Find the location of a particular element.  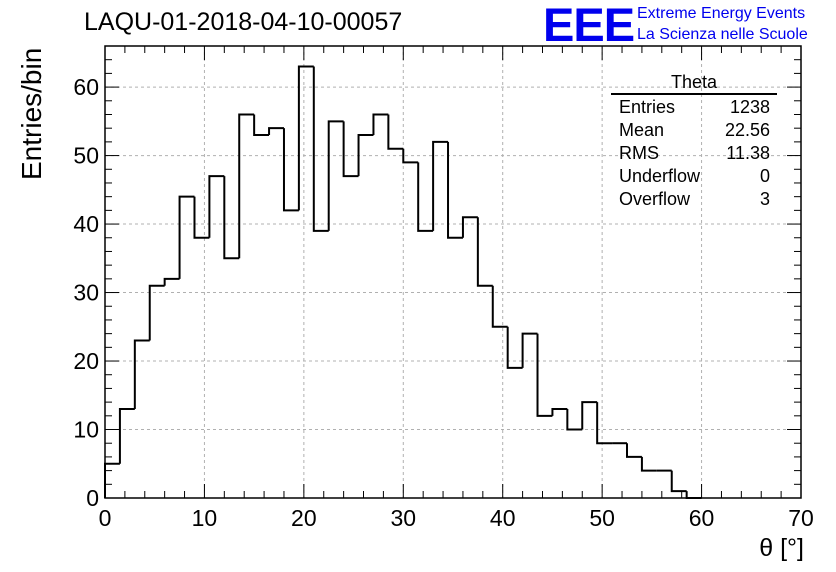

y-tick-label: 60 is located at coordinates (86, 87).